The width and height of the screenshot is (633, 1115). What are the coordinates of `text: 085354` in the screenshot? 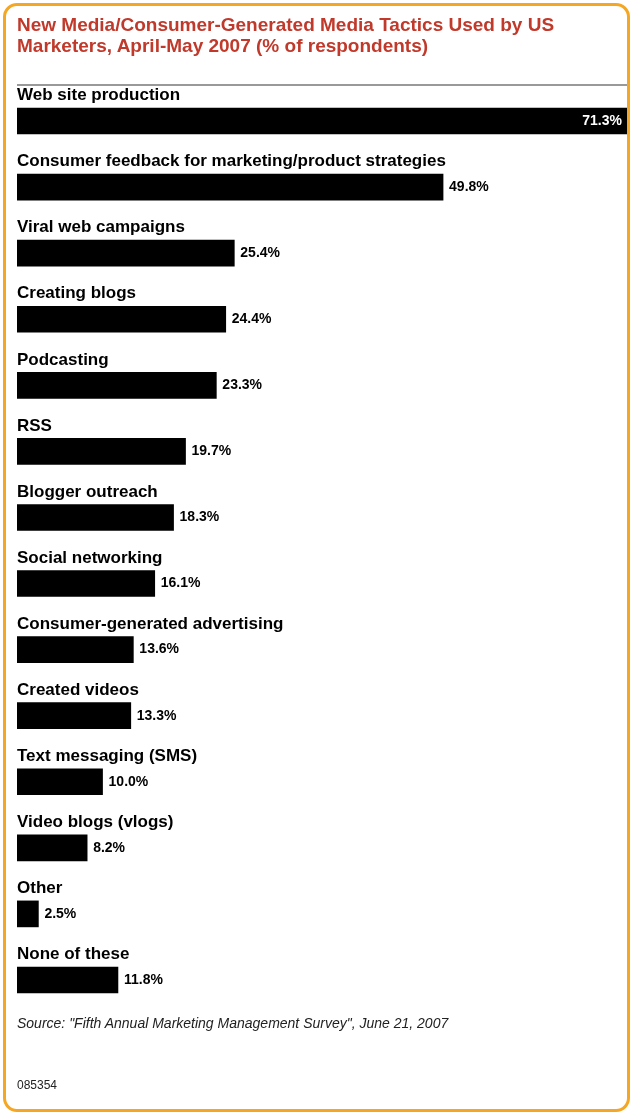 It's located at (37, 1085).